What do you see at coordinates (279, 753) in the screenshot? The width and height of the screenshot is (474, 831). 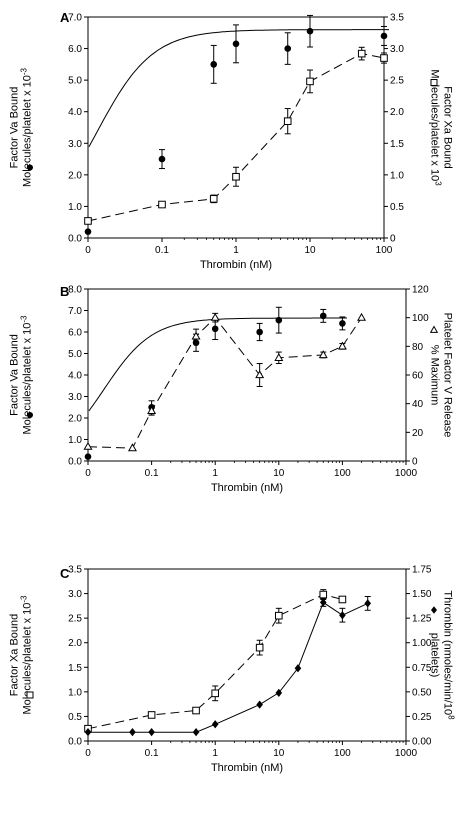 I see `x-tick-label: 10` at bounding box center [279, 753].